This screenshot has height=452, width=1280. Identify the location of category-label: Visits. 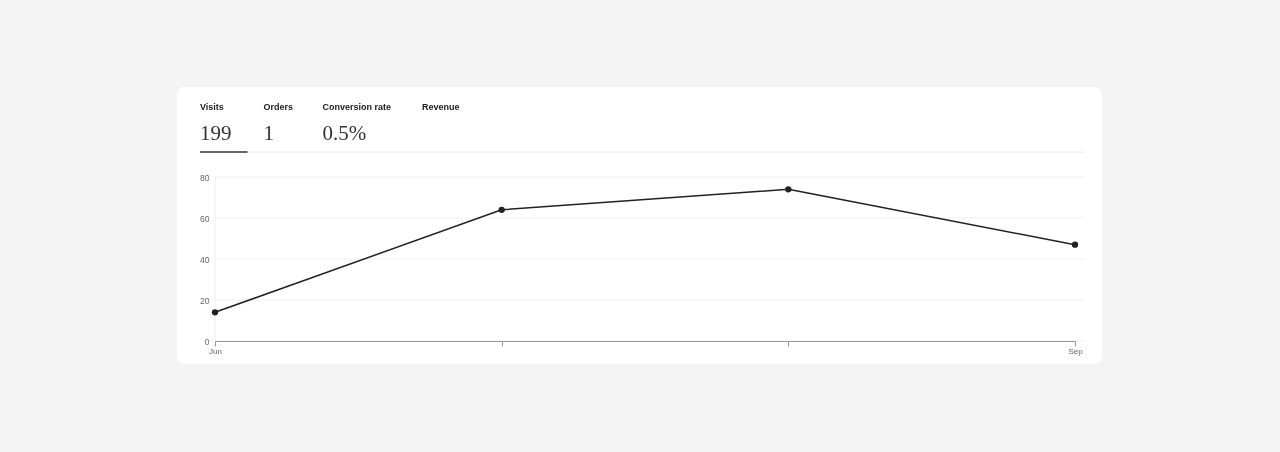
(212, 107).